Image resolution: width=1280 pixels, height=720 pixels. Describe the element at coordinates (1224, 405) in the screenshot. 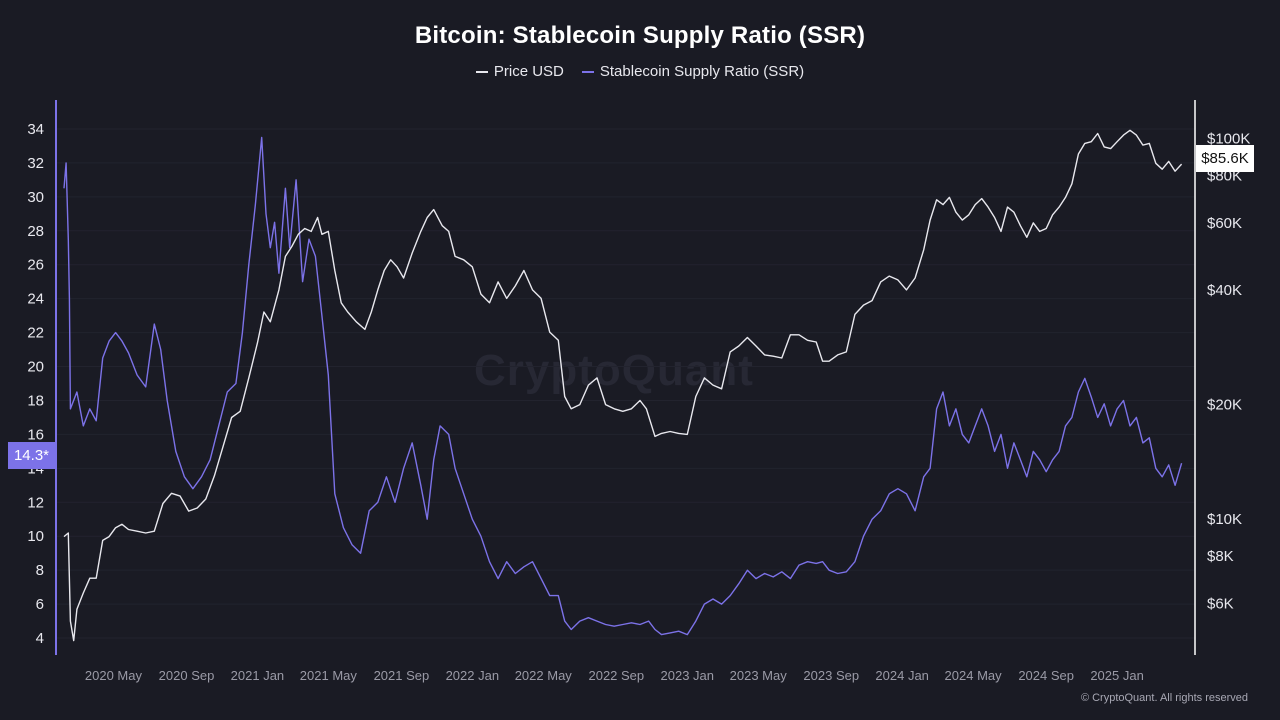

I see `y-right-tick-label: $20K` at that location.